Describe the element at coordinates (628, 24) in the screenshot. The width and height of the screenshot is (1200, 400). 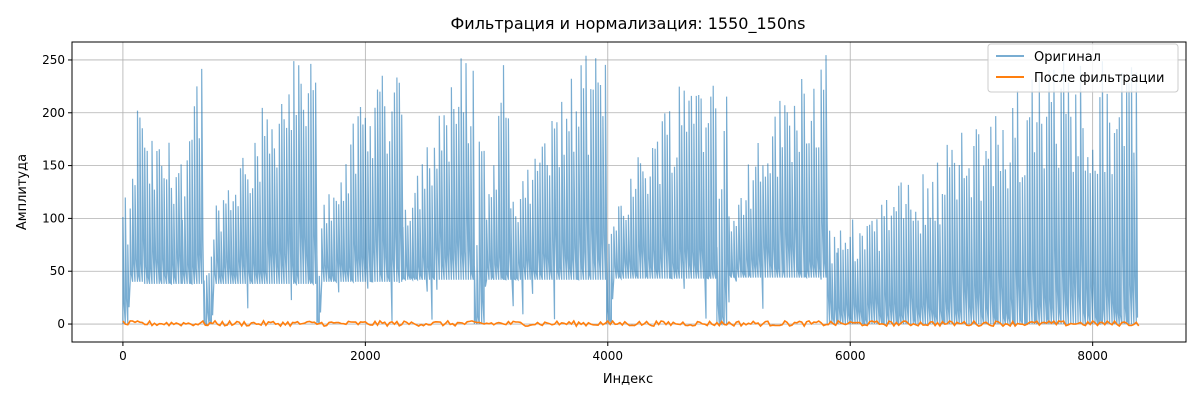
I see `chart-title: Фильтрация и нормализация: 1550_150ns` at that location.